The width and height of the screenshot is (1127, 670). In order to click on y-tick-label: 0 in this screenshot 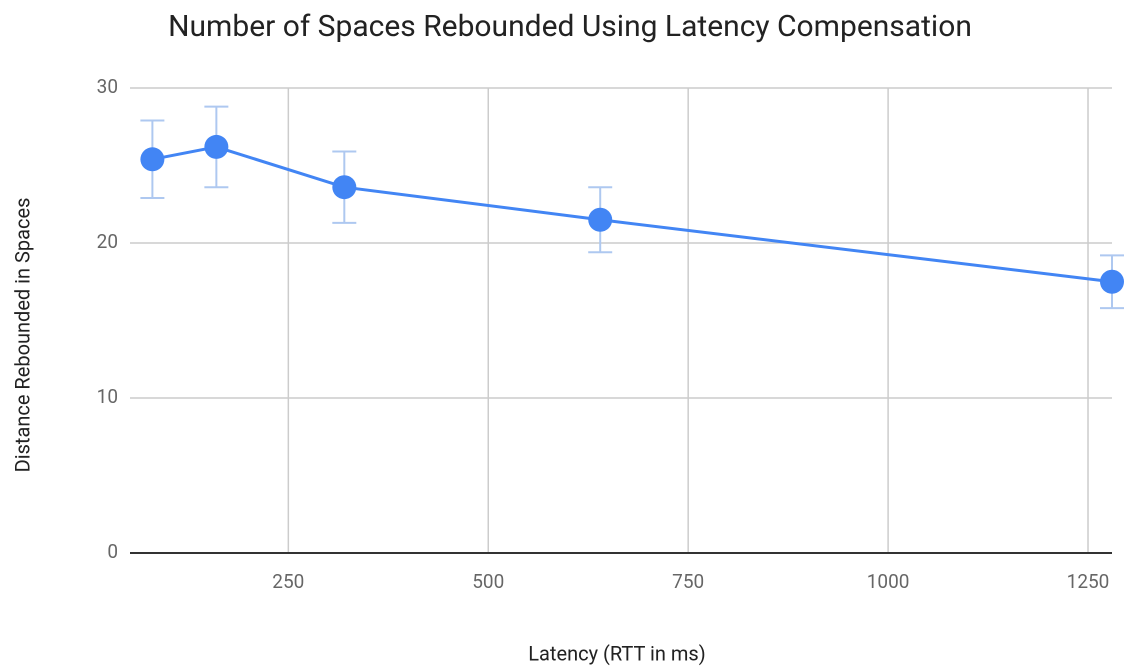, I will do `click(112, 551)`.